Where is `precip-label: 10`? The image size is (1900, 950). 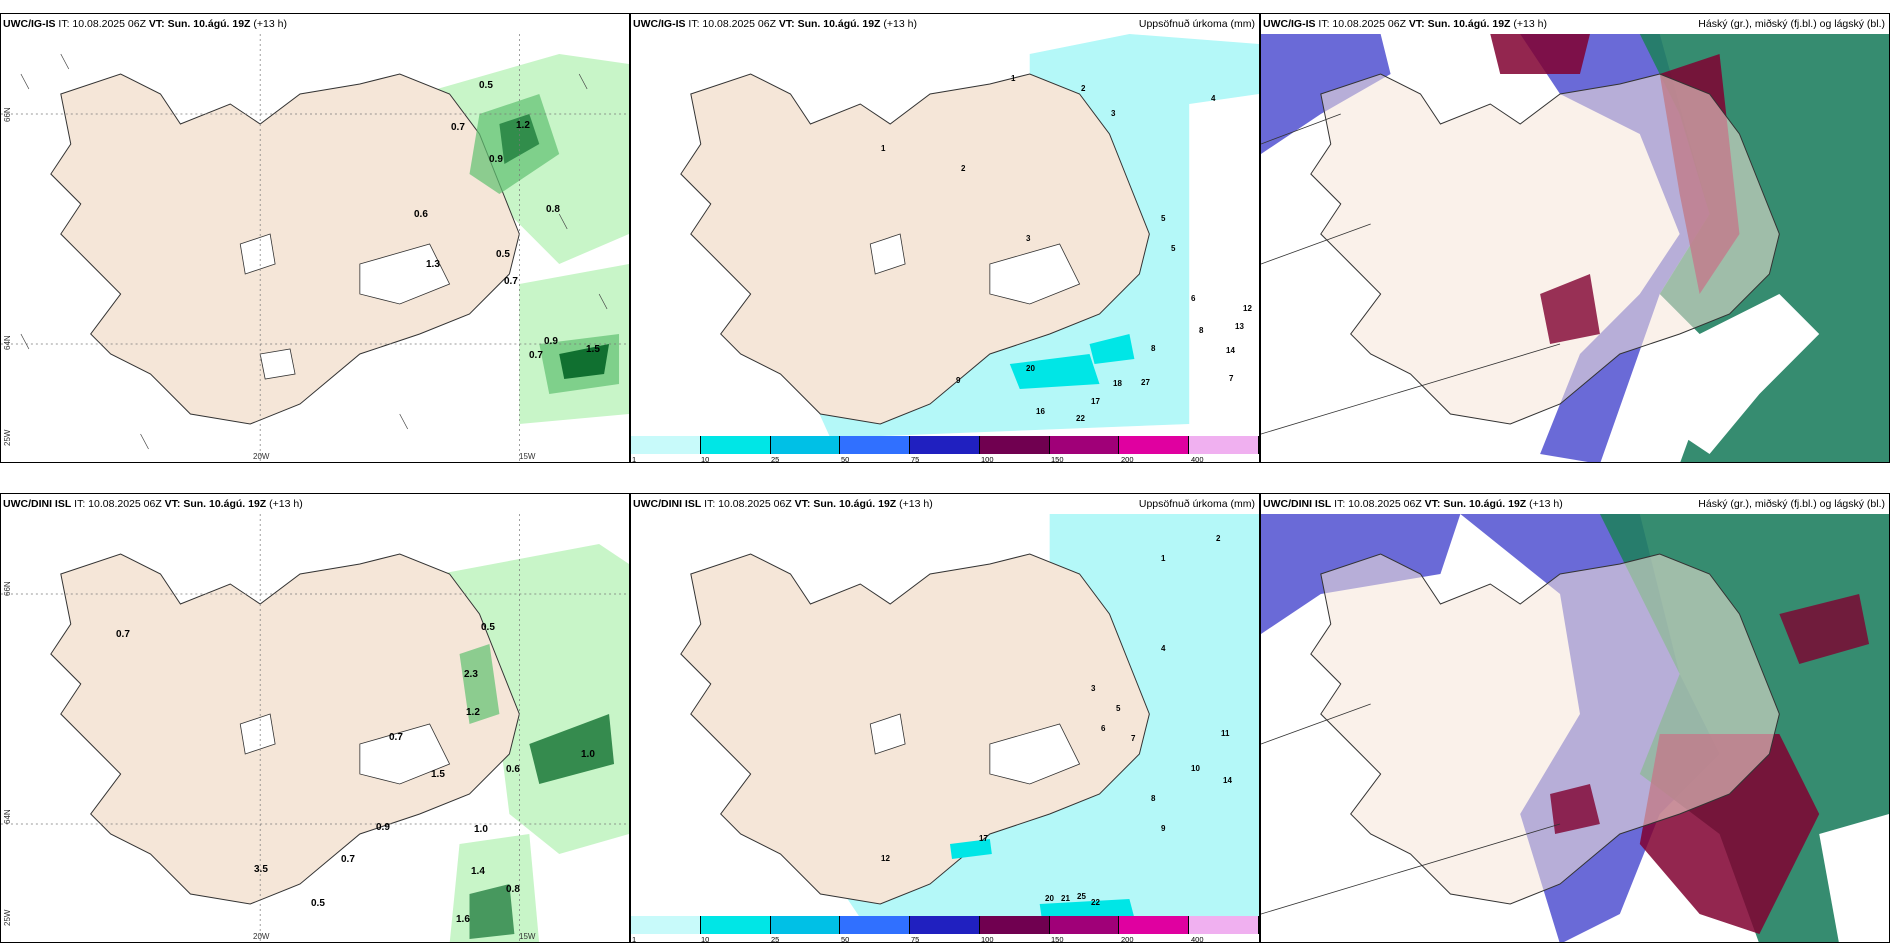 precip-label: 10 is located at coordinates (1195, 768).